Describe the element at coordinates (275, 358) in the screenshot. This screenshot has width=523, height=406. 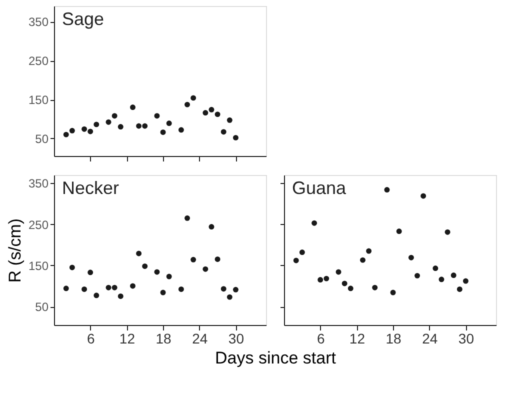
I see `x-axis-title: Days since start` at that location.